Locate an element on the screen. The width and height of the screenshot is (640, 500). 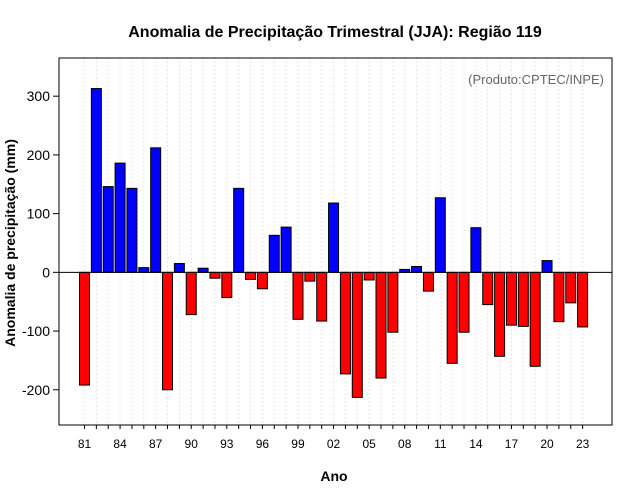
x-tick-label: 87 is located at coordinates (156, 444).